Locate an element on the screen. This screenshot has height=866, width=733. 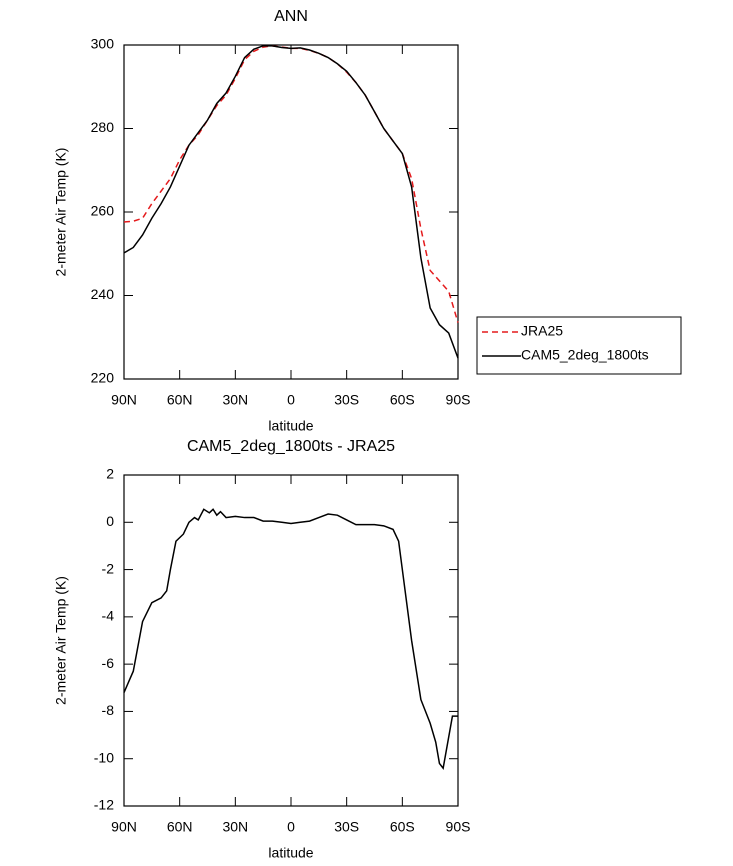
chart-title: CAM5_2deg_1800ts - JRA25 is located at coordinates (291, 446).